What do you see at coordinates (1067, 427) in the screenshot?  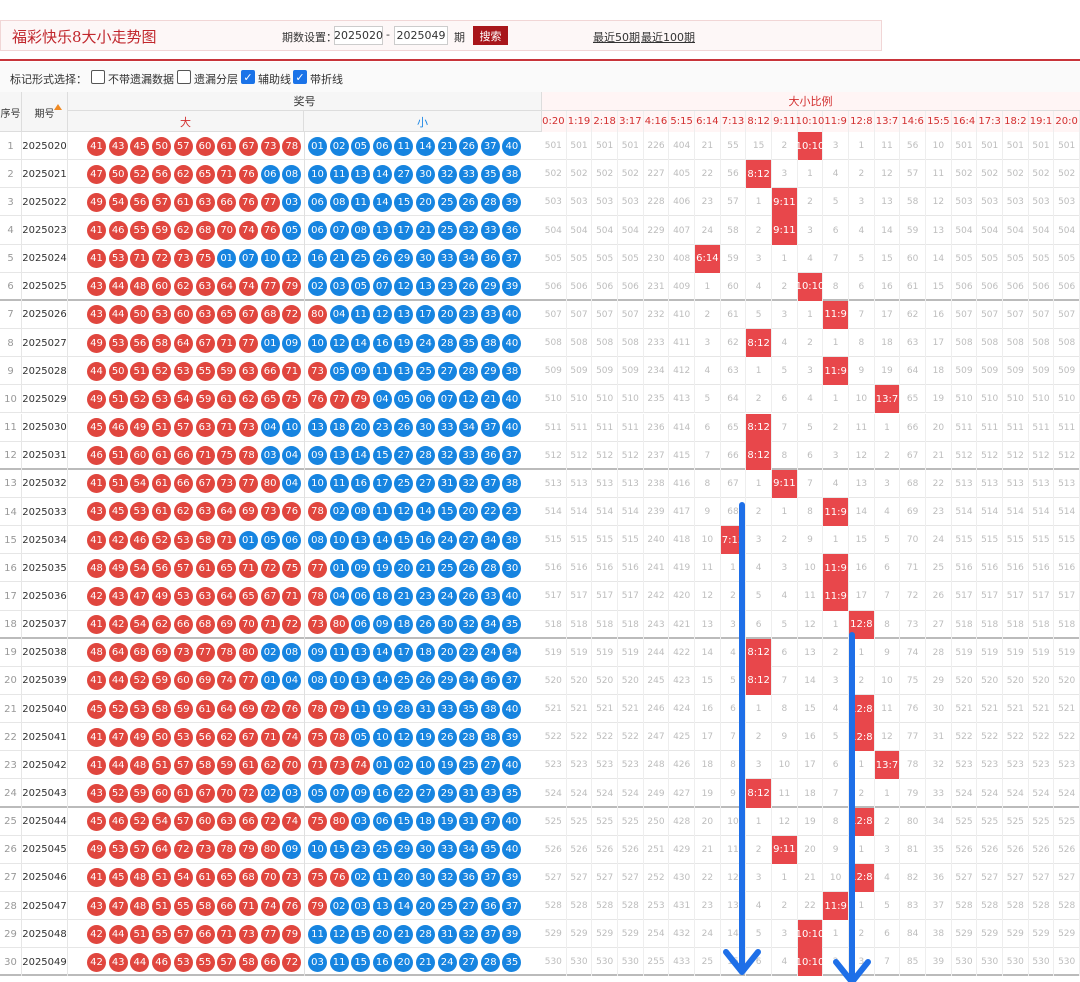 I see `ratio-miss: 511` at bounding box center [1067, 427].